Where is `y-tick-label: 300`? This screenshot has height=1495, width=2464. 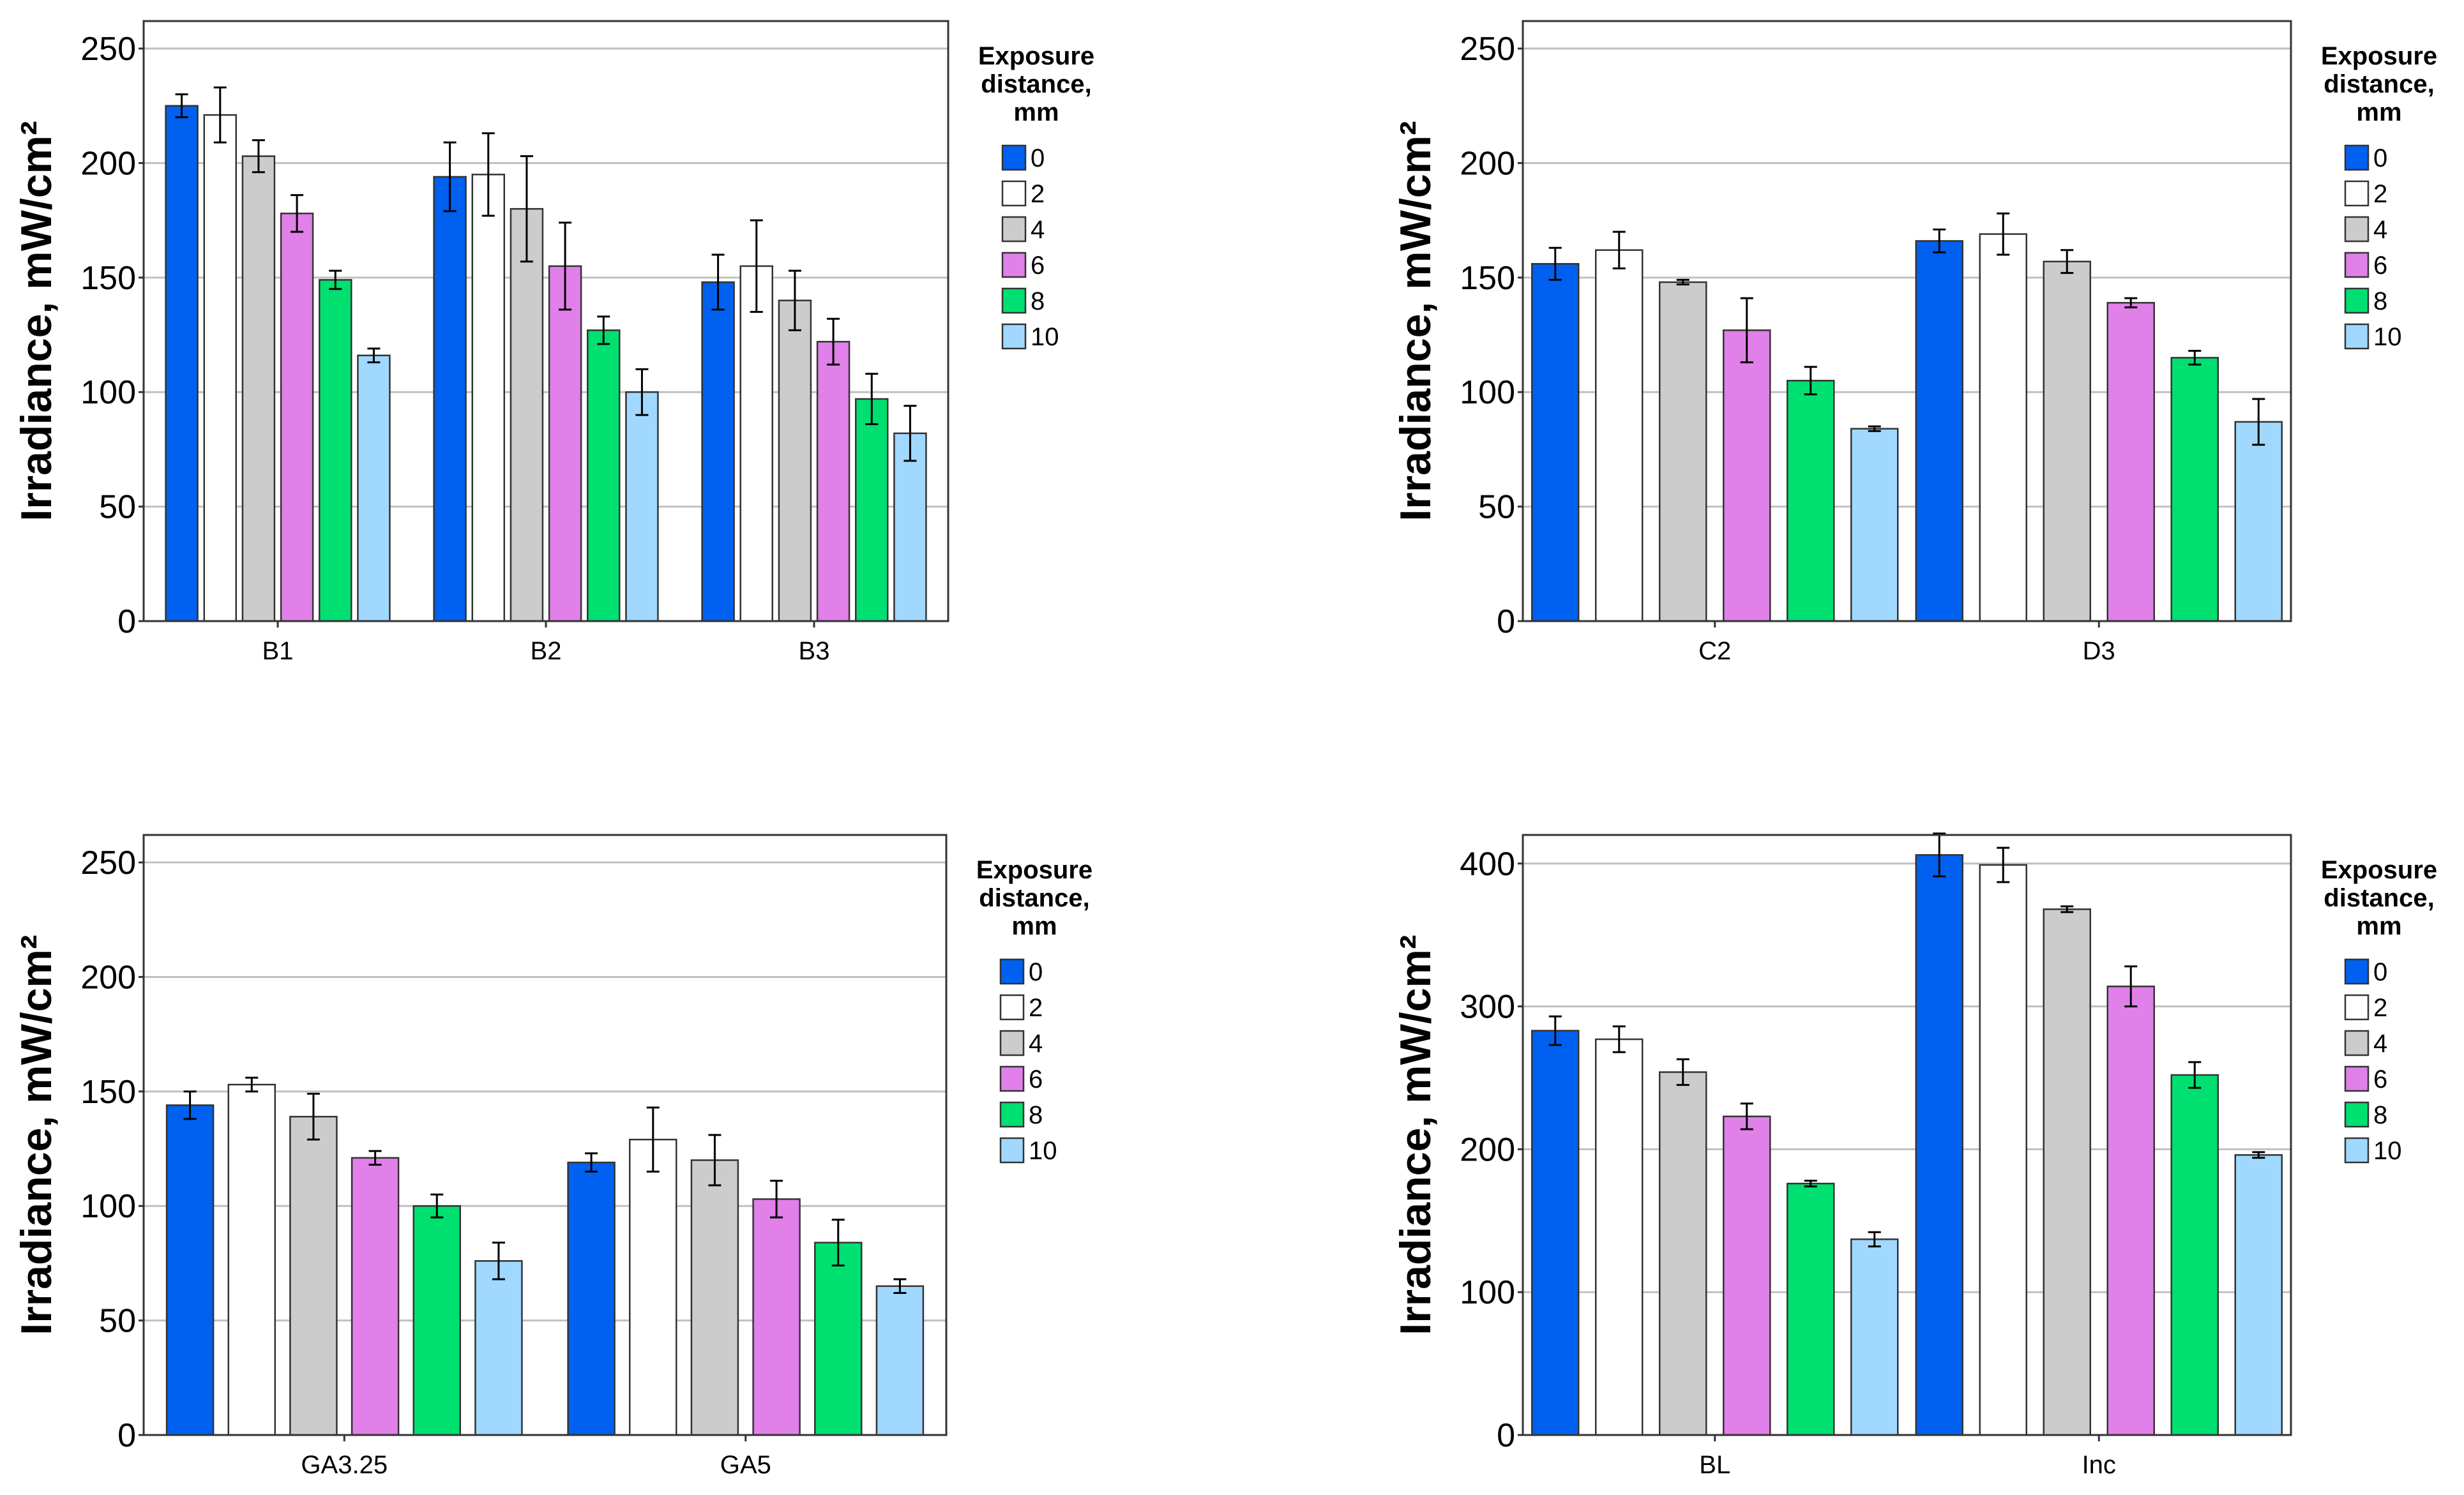
y-tick-label: 300 is located at coordinates (1487, 1007).